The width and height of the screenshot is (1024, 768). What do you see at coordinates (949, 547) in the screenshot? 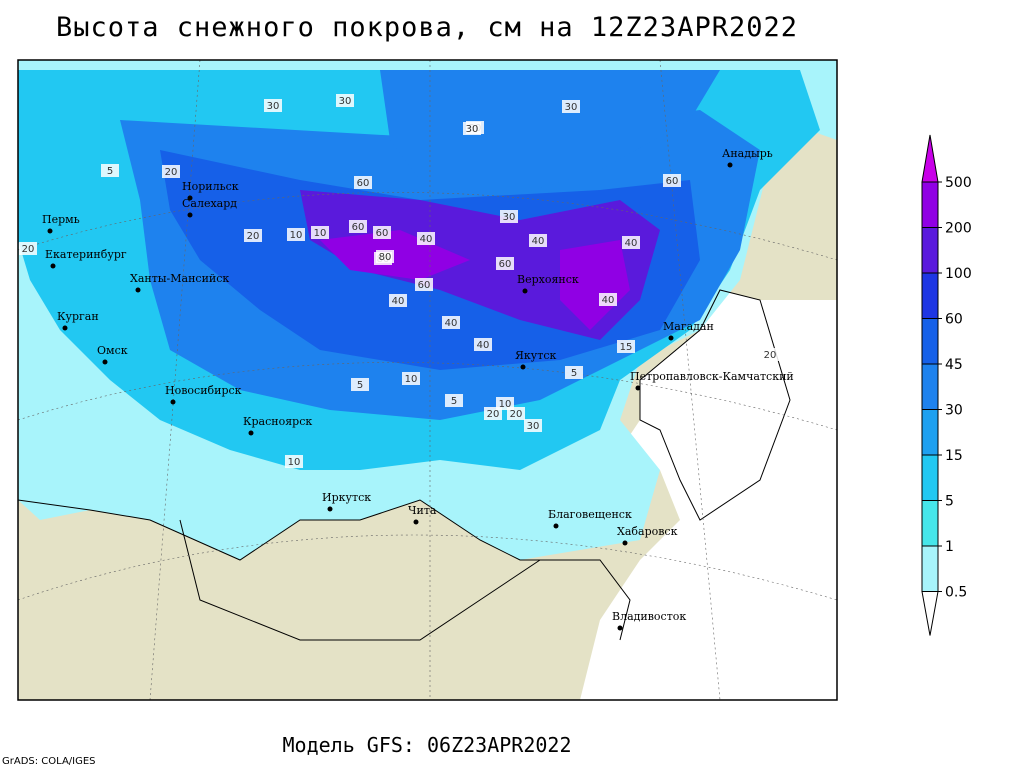
I see `colorbar-label: 1` at bounding box center [949, 547].